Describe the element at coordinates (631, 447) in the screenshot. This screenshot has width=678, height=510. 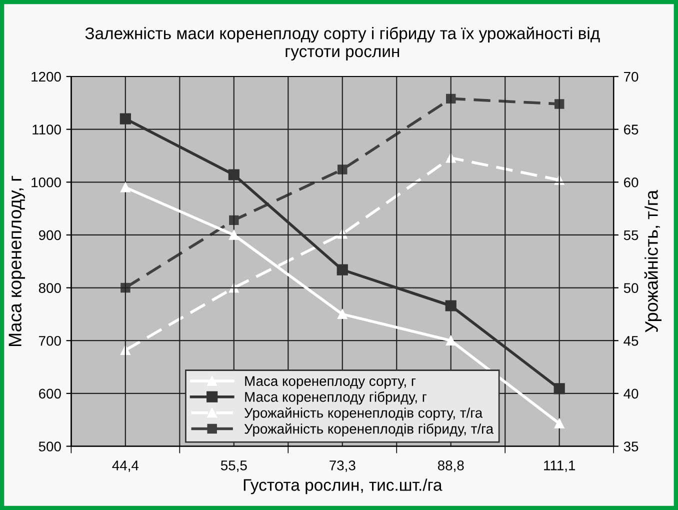
I see `y2-tick-label: 35` at that location.